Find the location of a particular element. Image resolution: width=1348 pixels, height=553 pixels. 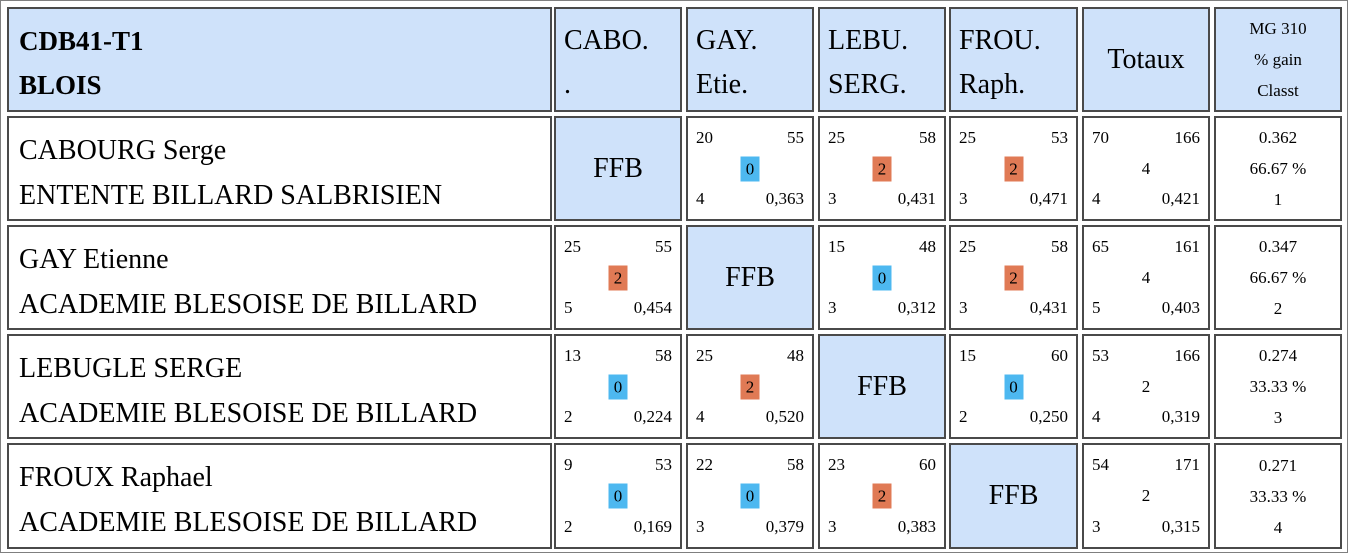

rank-label: Classt is located at coordinates (1278, 90).